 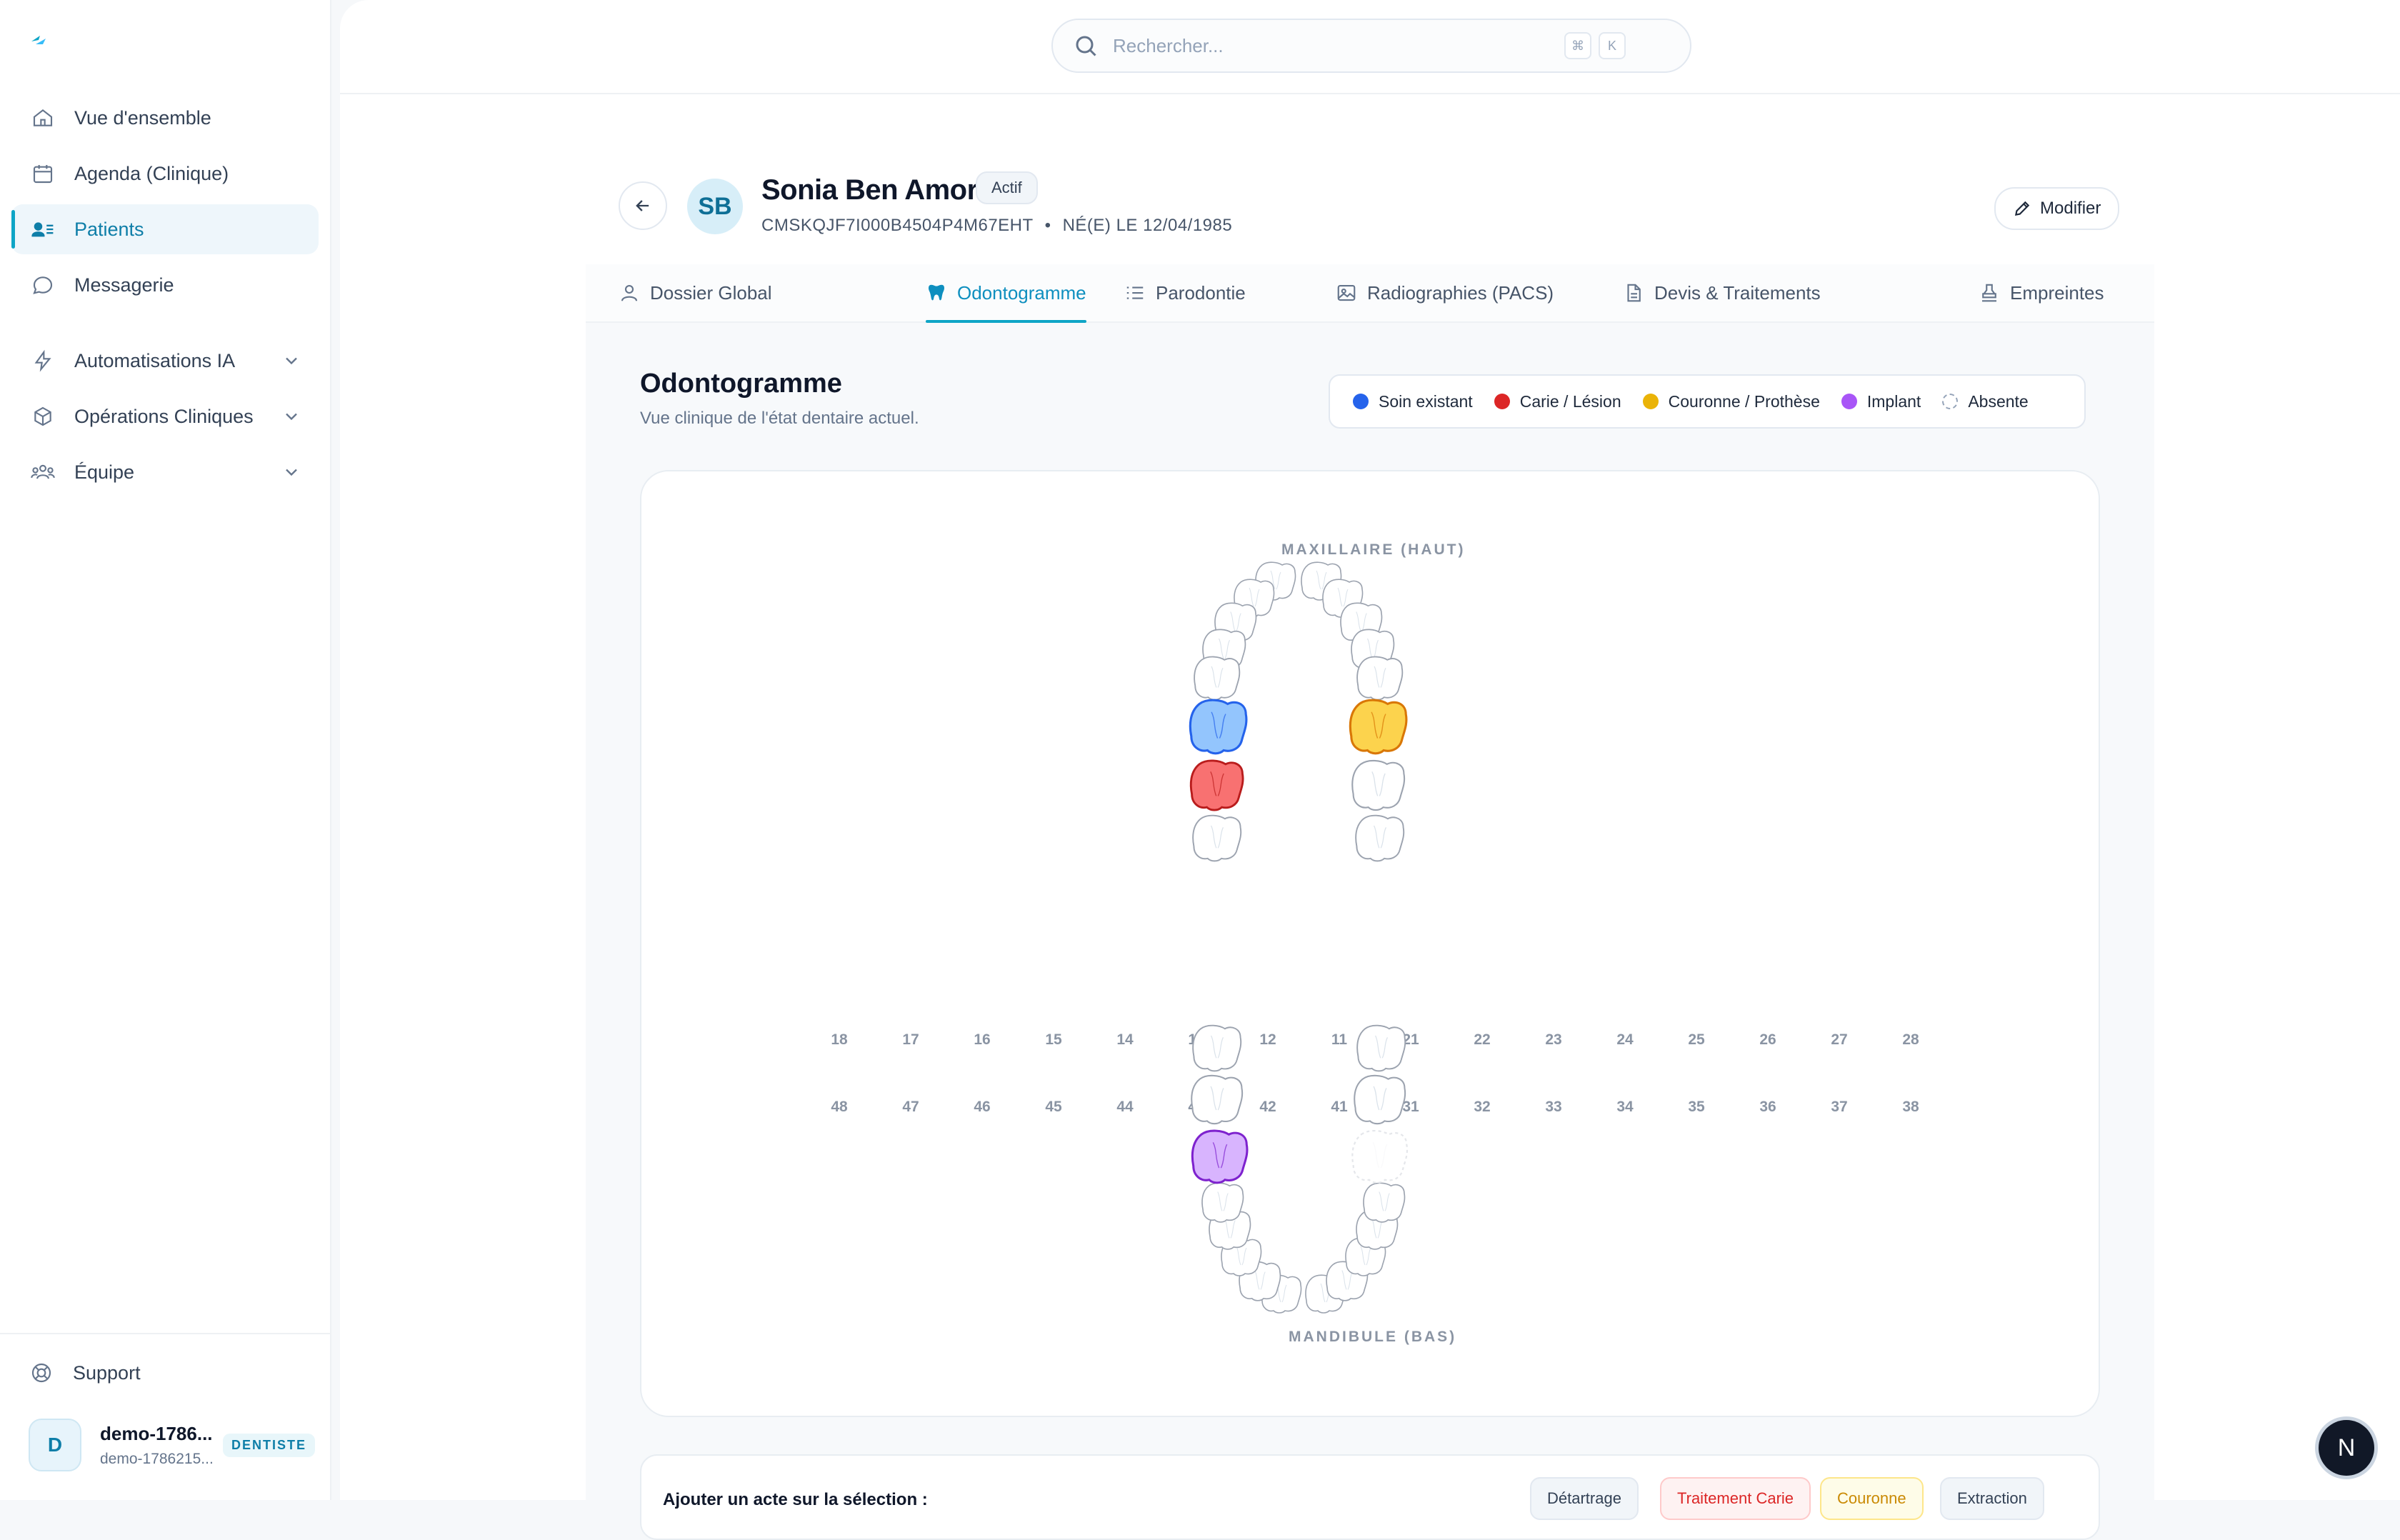 What do you see at coordinates (1696, 1039) in the screenshot?
I see `tooth-number-25: 25` at bounding box center [1696, 1039].